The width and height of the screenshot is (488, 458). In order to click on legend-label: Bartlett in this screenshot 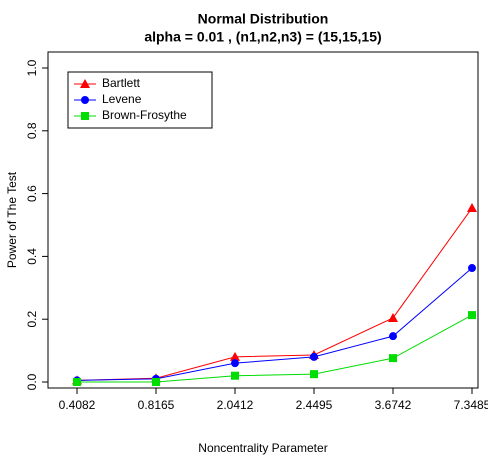, I will do `click(121, 83)`.